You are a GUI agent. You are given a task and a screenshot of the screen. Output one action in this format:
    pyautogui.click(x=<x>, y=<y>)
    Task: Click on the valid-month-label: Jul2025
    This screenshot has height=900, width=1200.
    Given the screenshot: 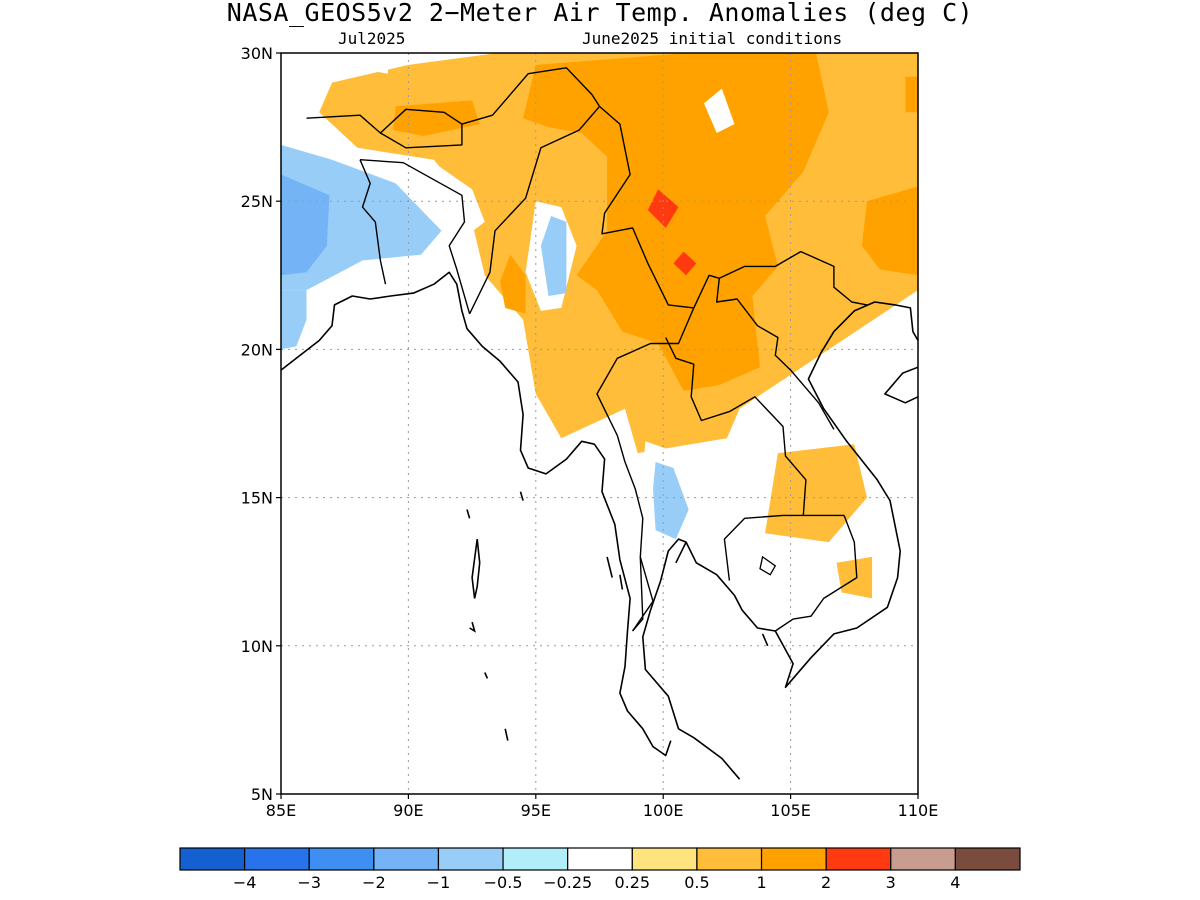 What is the action you would take?
    pyautogui.click(x=372, y=38)
    